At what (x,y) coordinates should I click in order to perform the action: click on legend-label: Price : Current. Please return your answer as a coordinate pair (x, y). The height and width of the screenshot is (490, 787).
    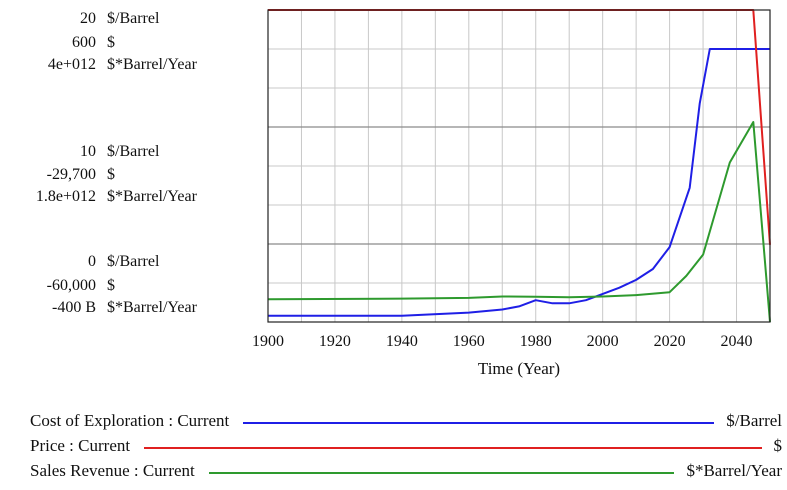
    Looking at the image, I should click on (80, 445).